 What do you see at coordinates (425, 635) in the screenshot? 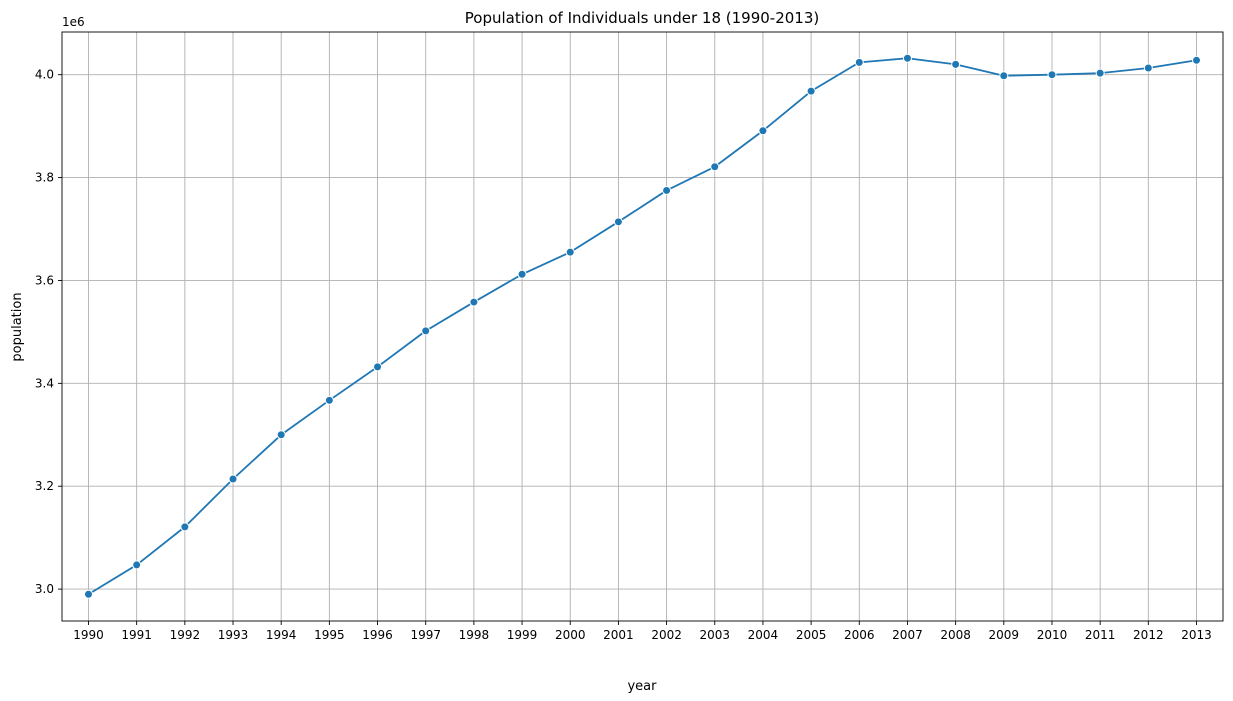
I see `x-tick-label: 1997` at bounding box center [425, 635].